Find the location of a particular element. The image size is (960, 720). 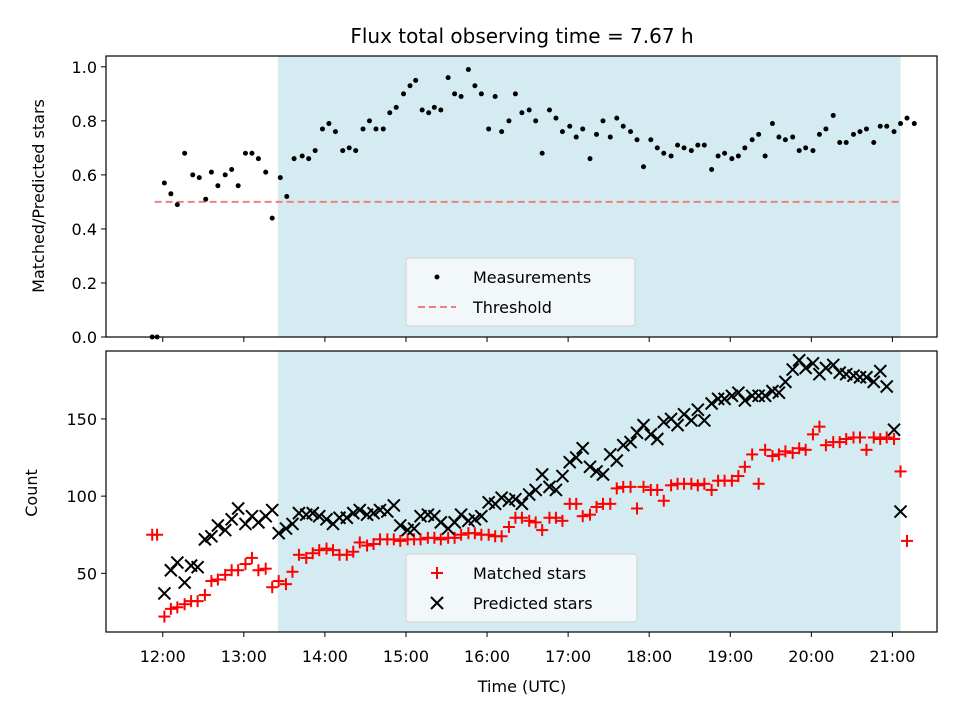

xtick-label: 13:00 is located at coordinates (244, 656).